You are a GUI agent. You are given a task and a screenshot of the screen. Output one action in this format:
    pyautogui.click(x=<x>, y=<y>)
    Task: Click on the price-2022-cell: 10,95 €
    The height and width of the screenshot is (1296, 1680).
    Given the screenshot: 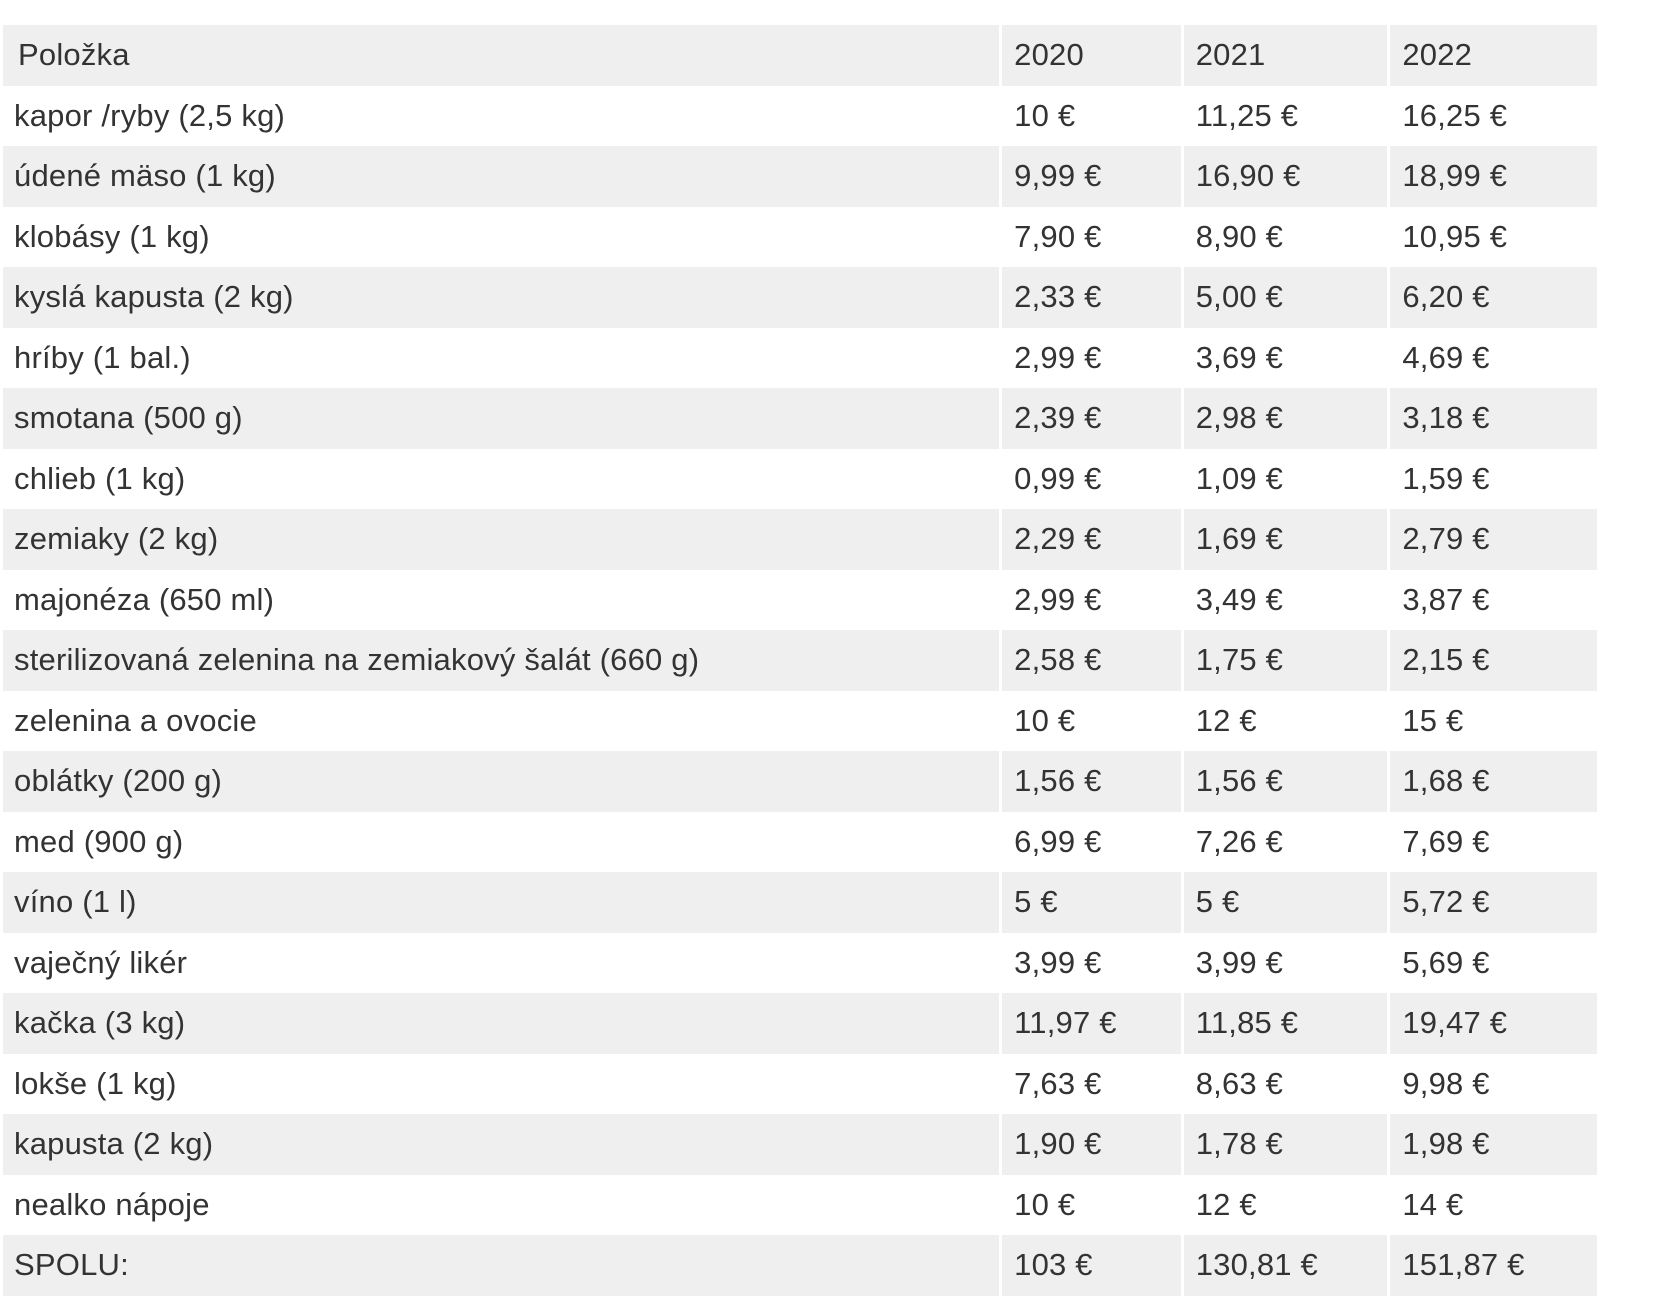 What is the action you would take?
    pyautogui.click(x=1493, y=236)
    